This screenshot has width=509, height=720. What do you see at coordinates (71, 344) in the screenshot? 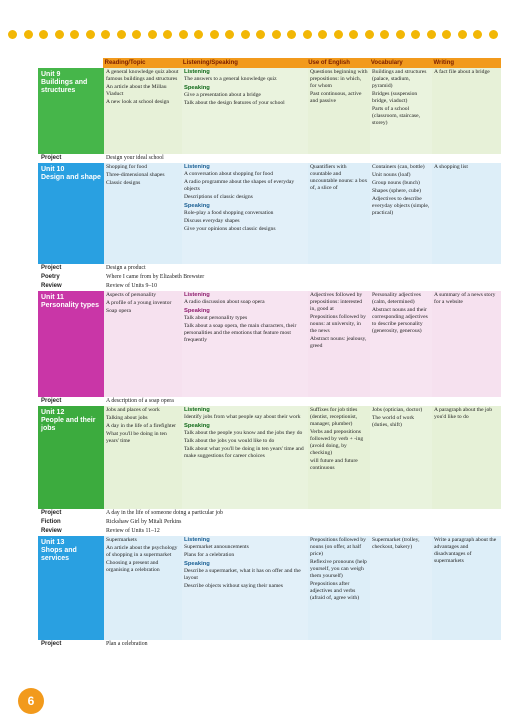
I see `unit-11-title: Unit 11 Personality types` at bounding box center [71, 344].